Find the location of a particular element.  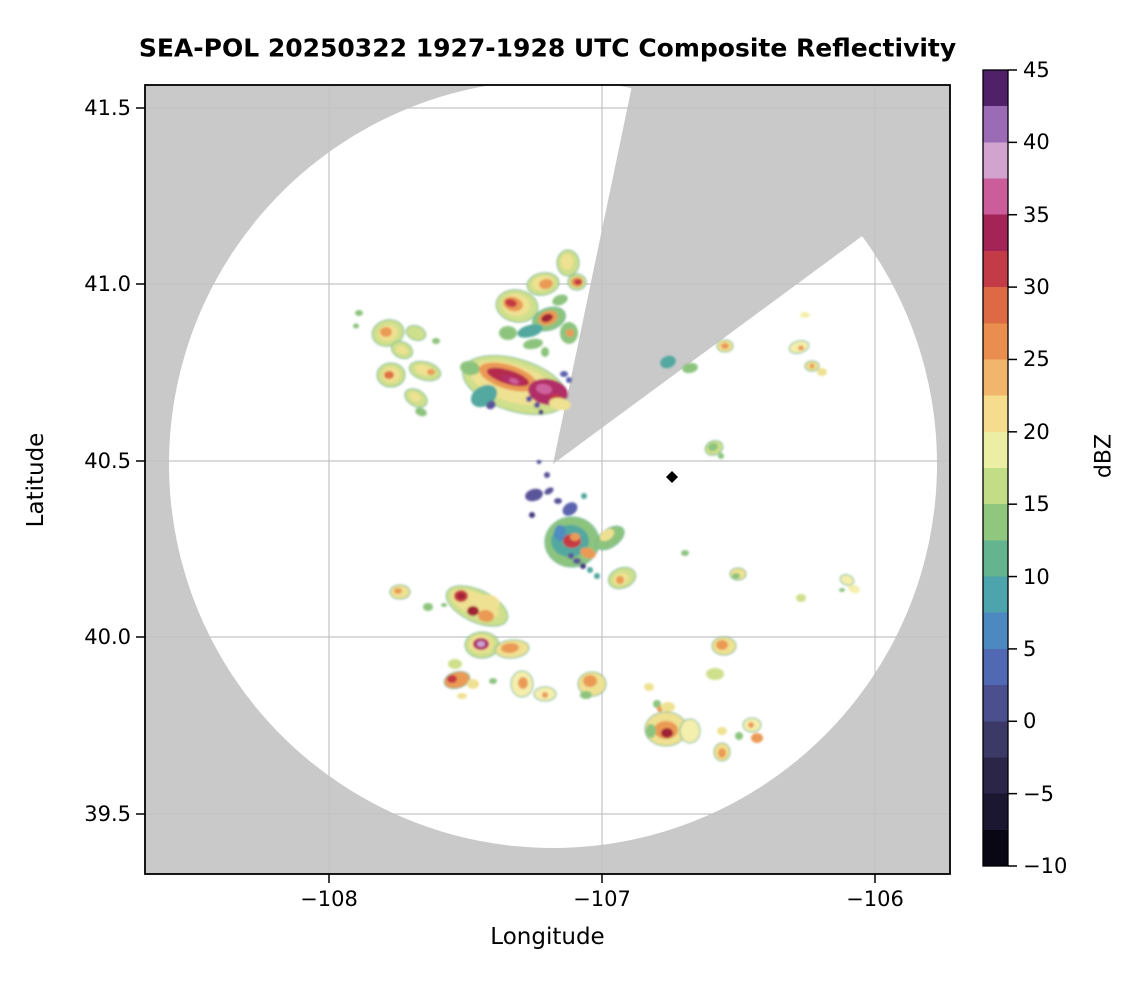

colorbar-tick-marks is located at coordinates (1012, 468).